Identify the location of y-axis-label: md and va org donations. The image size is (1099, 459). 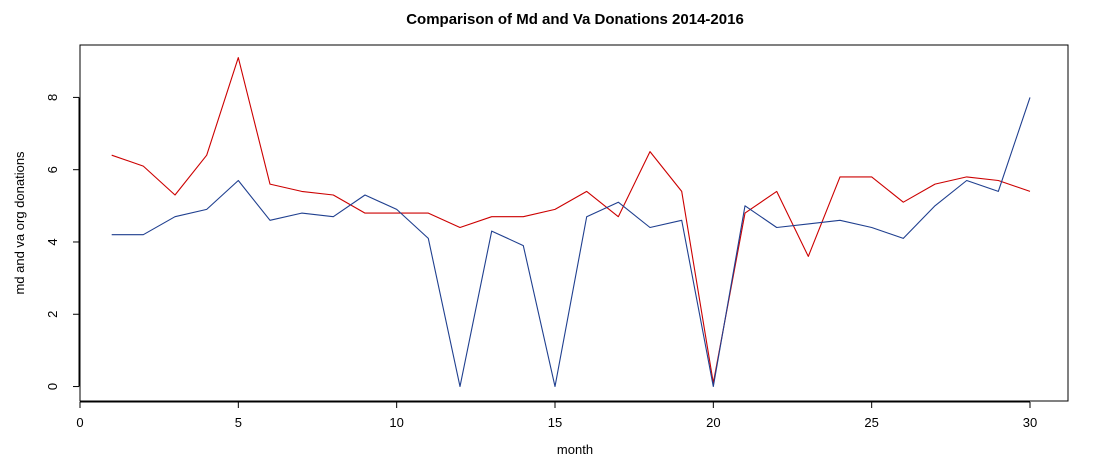
(19, 223).